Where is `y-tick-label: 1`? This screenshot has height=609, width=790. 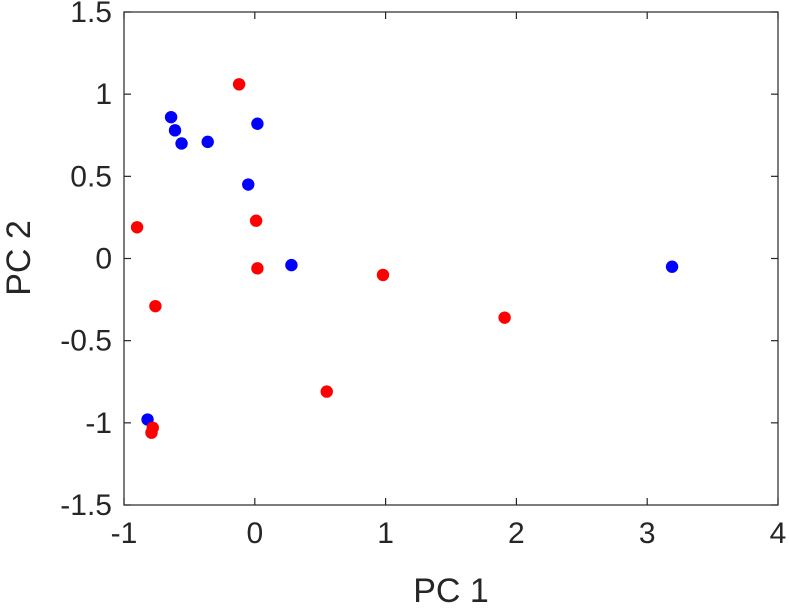 y-tick-label: 1 is located at coordinates (103, 94).